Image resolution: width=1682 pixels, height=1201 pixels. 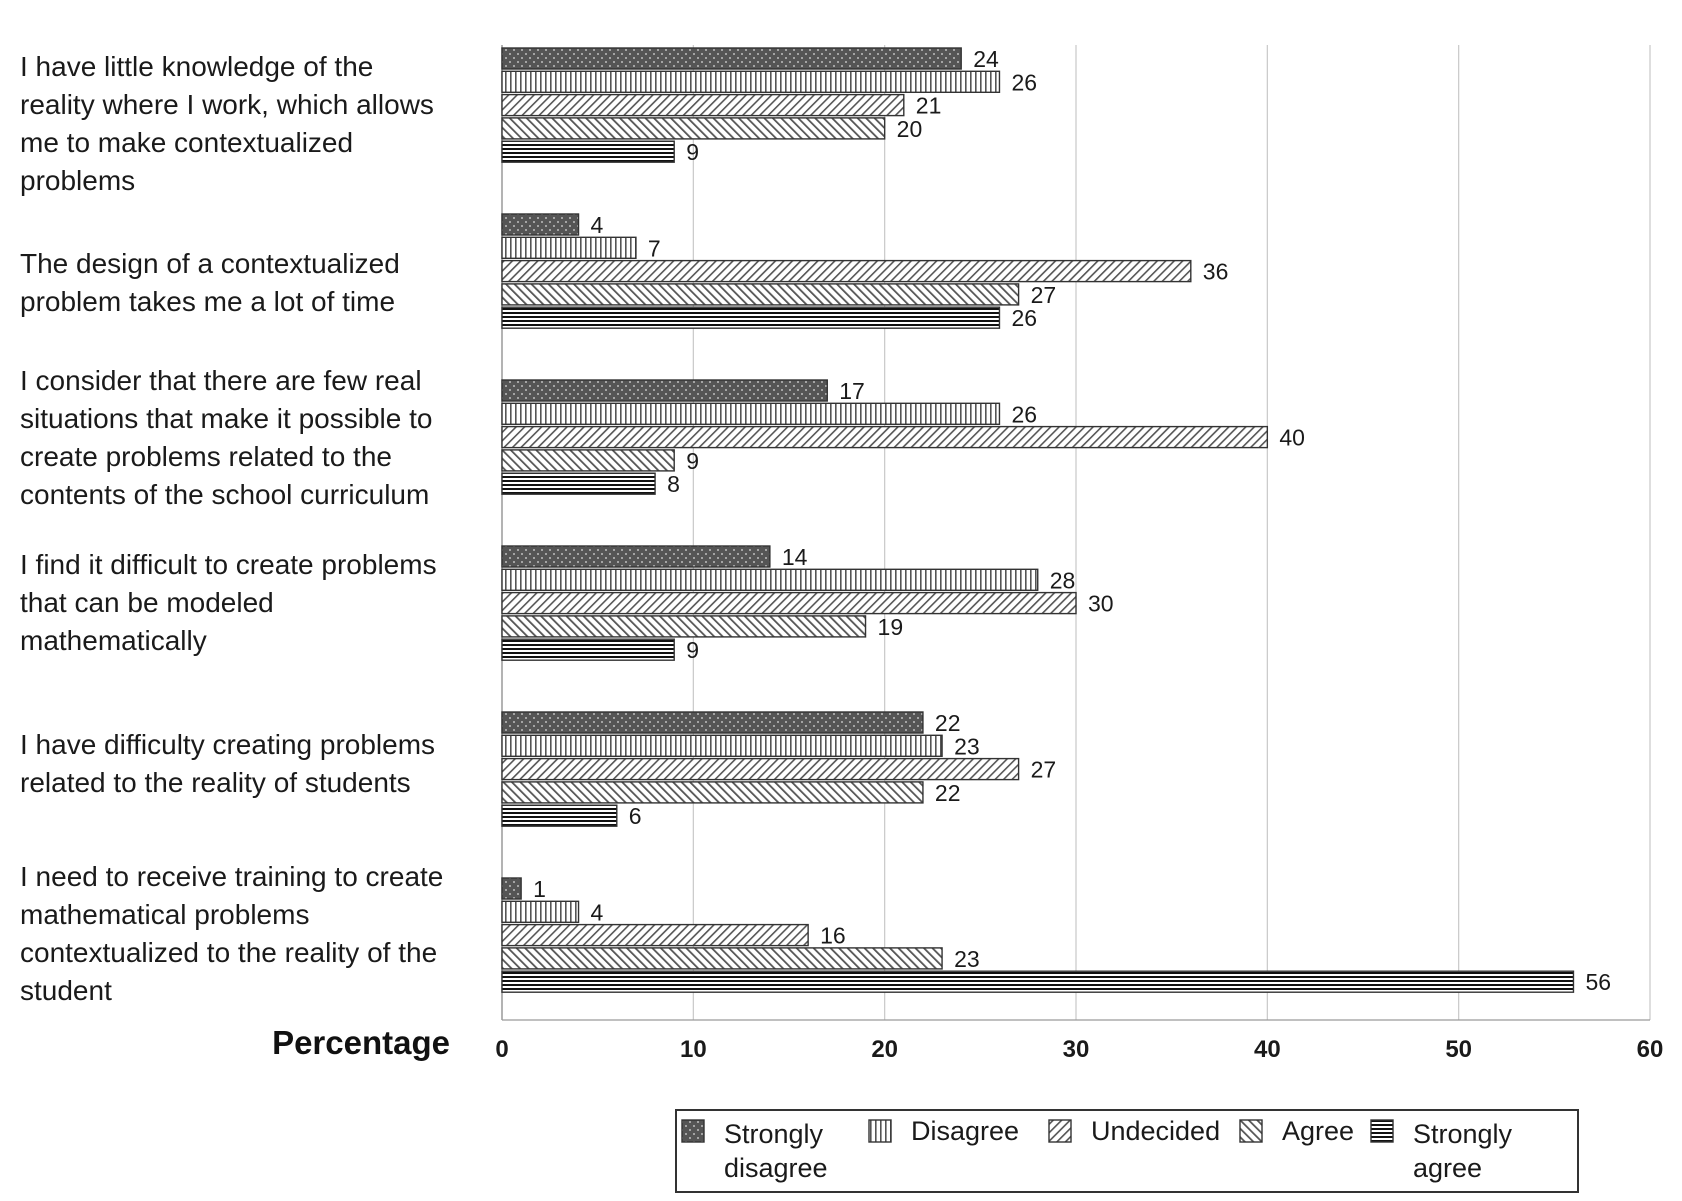 What do you see at coordinates (1318, 1131) in the screenshot?
I see `legend-label-4: Agree` at bounding box center [1318, 1131].